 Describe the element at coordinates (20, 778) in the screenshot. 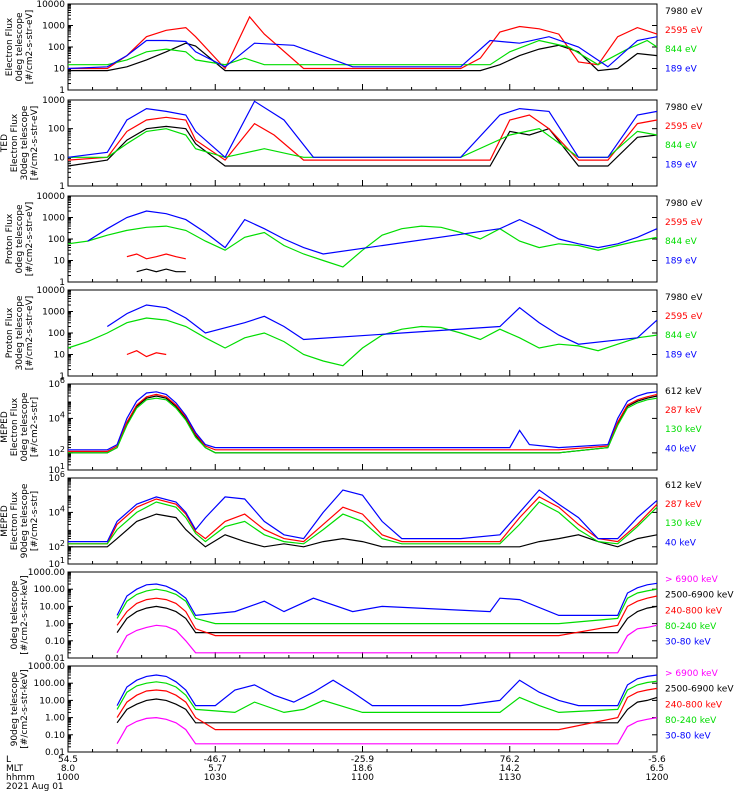

I see `x-row-label: hhmm` at that location.